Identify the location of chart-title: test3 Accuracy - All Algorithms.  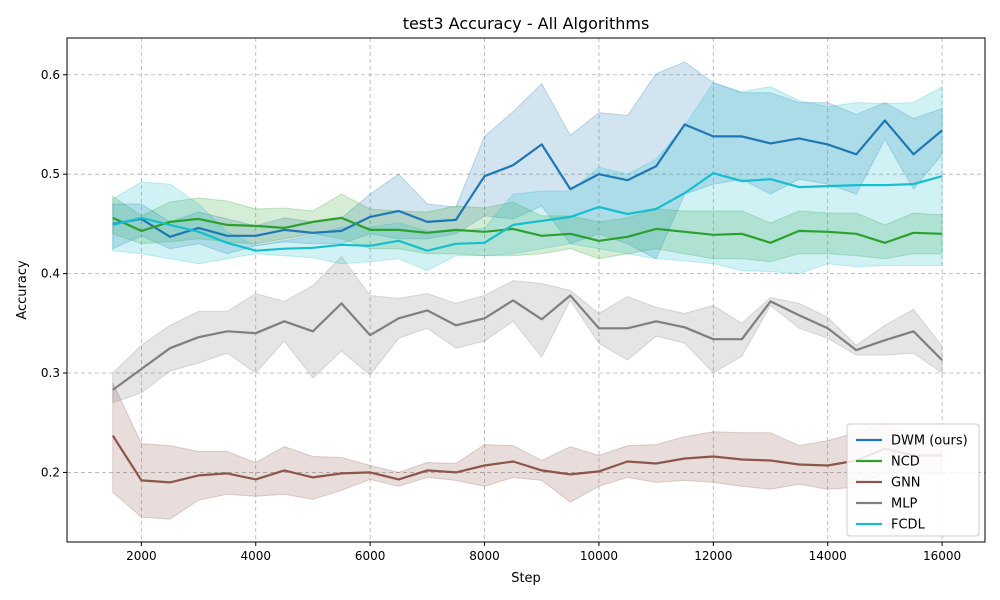
(526, 23).